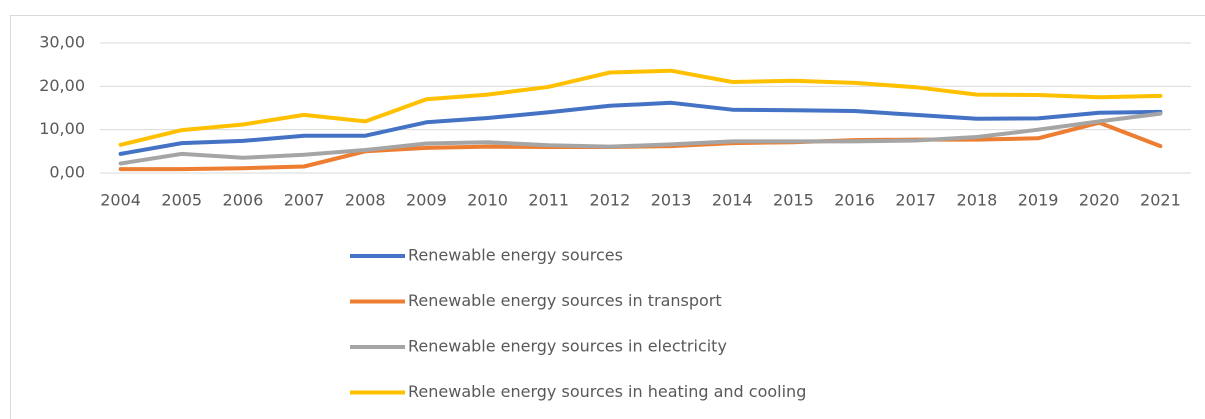  I want to click on x-tick-label: 2010, so click(487, 200).